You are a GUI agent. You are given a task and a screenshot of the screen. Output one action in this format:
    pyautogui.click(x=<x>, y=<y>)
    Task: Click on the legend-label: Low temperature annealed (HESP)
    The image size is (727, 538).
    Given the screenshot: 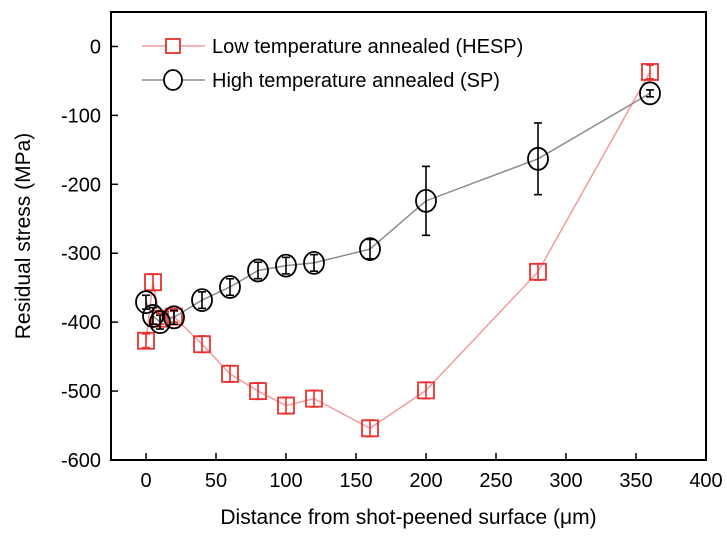 What is the action you would take?
    pyautogui.click(x=367, y=47)
    